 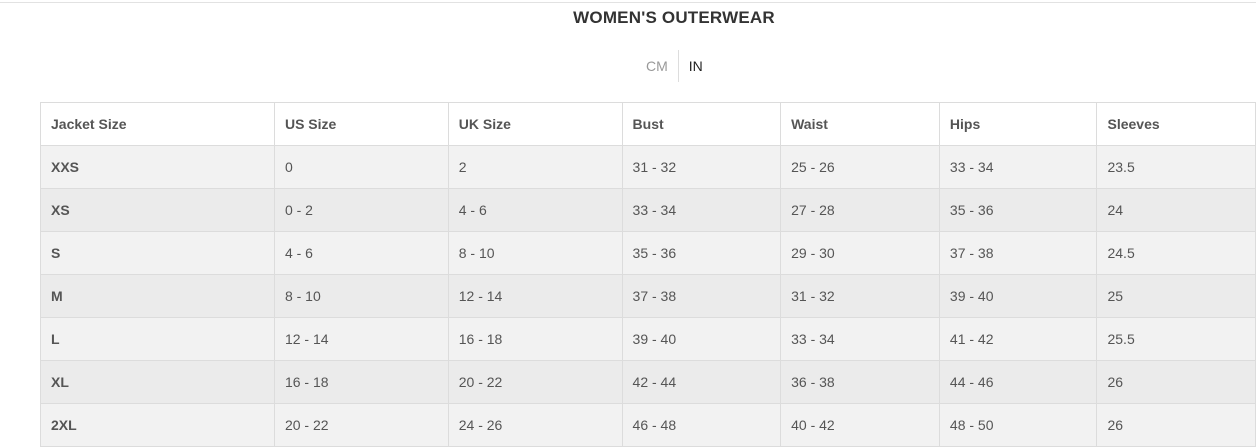 I want to click on table-cell: 25 - 26, so click(x=860, y=167).